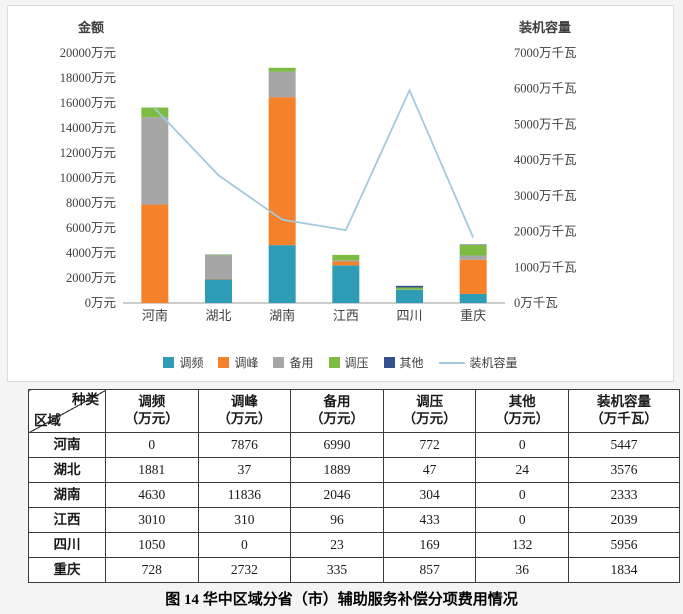  I want to click on table-cell: 2046, so click(337, 495).